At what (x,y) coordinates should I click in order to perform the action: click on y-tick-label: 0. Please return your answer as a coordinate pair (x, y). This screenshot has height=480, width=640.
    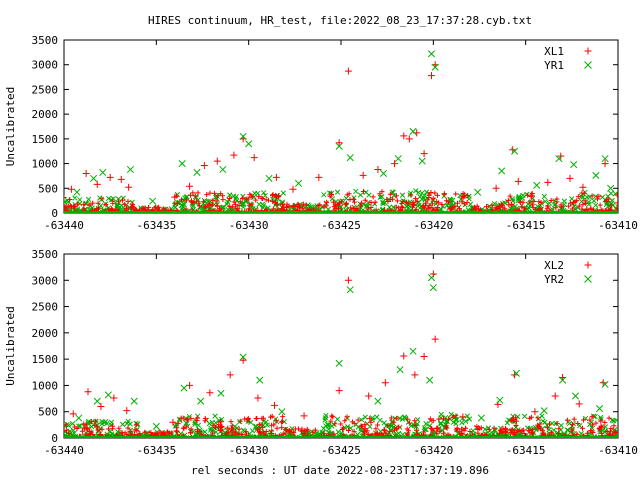
    Looking at the image, I should click on (54, 213).